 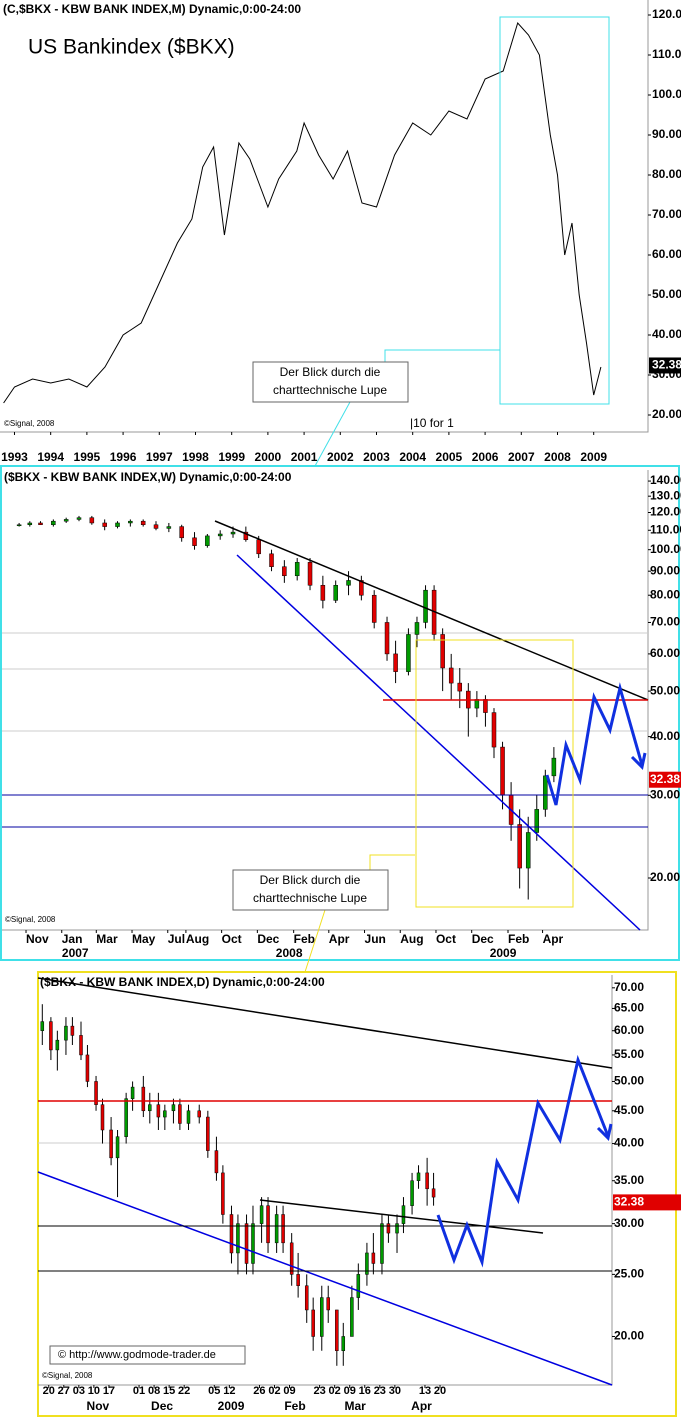 I want to click on y-tick-label: 25.00, so click(x=629, y=1274).